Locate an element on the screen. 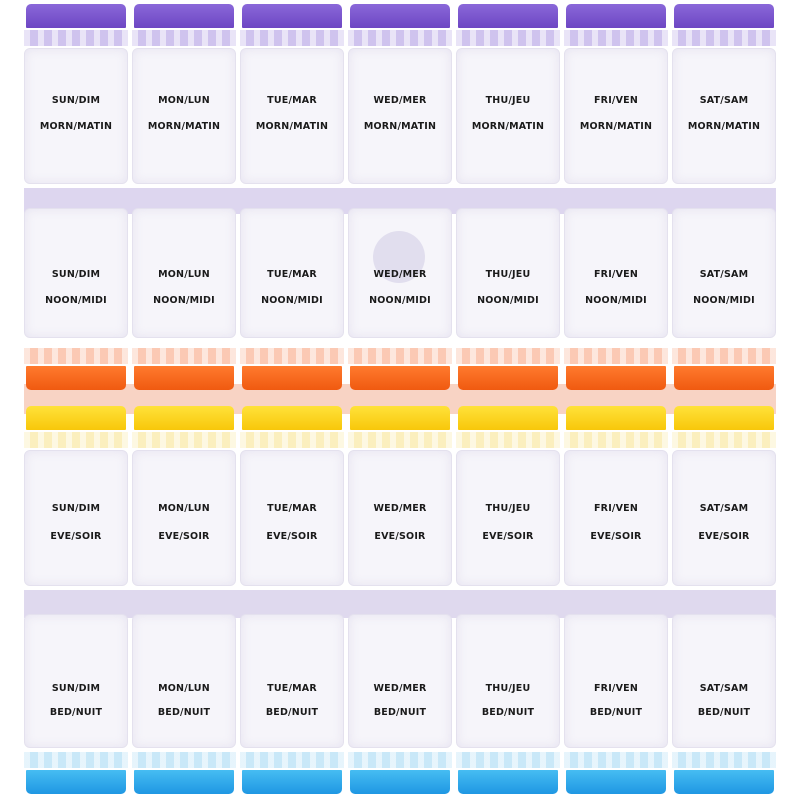 The image size is (800, 800). compartment-sat-bedtime: SAT/SAM BED/NUIT is located at coordinates (724, 699).